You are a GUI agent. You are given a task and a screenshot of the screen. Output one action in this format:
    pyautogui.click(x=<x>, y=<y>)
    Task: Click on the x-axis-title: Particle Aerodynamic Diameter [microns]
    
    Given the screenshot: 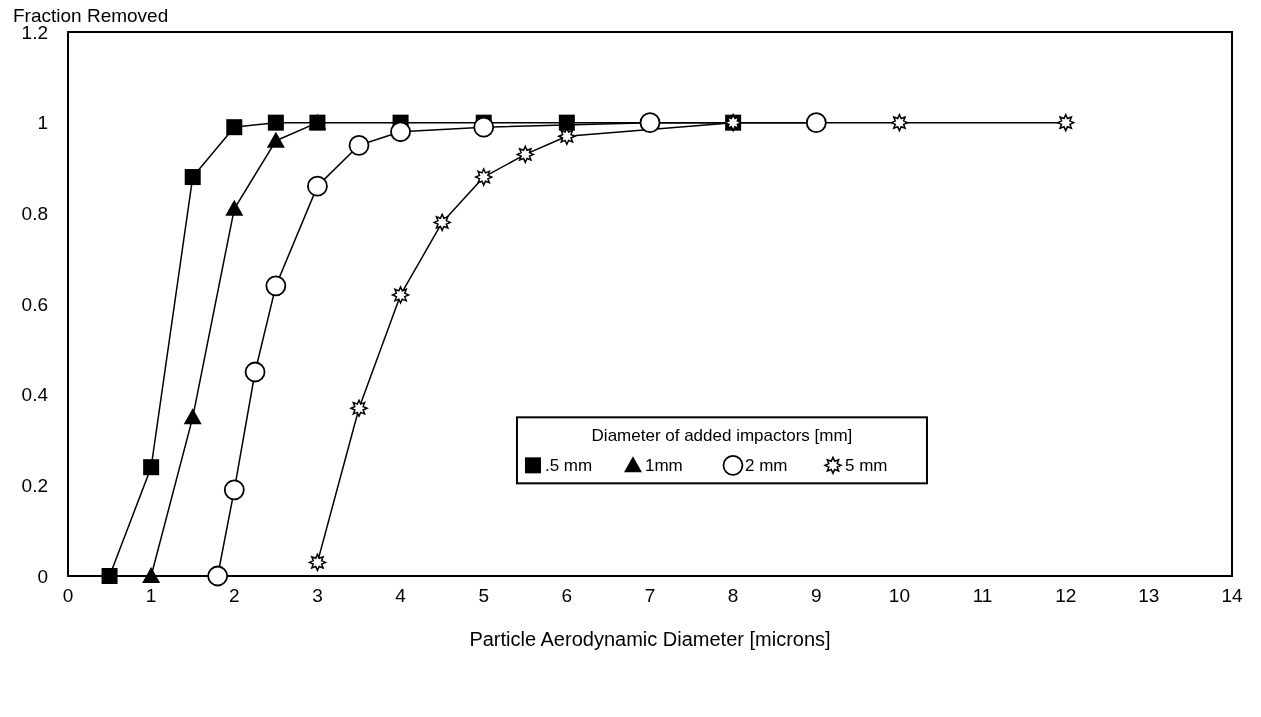 What is the action you would take?
    pyautogui.click(x=650, y=639)
    